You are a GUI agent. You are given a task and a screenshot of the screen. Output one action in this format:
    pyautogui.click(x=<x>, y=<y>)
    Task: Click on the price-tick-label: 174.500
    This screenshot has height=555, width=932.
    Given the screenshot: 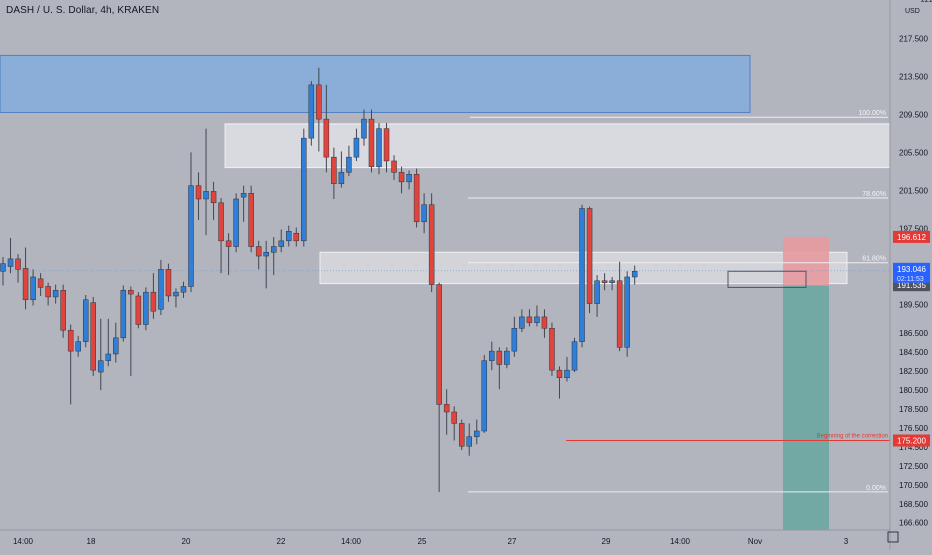 What is the action you would take?
    pyautogui.click(x=913, y=447)
    